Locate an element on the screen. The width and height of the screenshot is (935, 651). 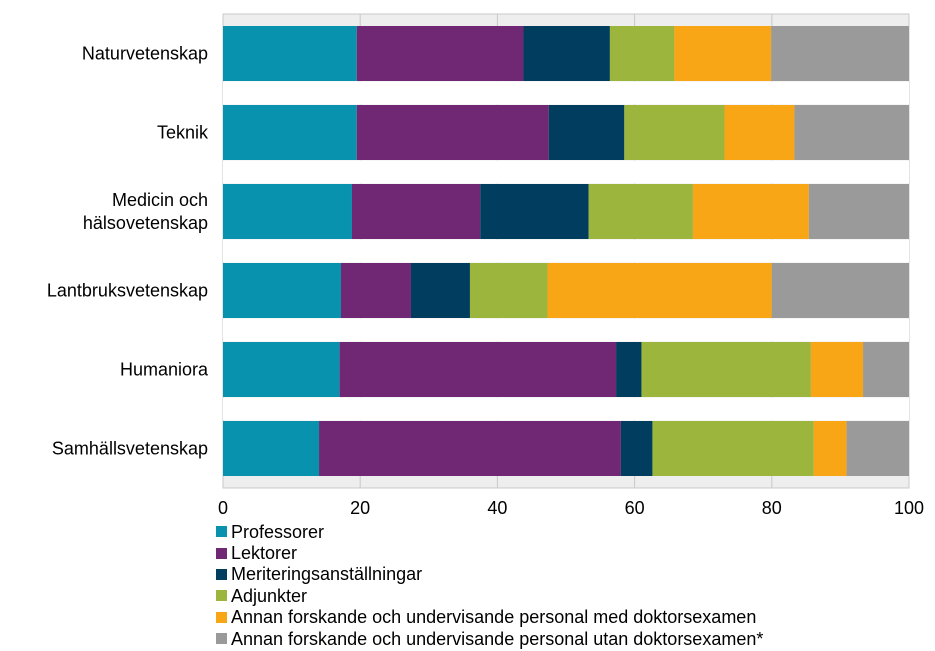
category-label: Medicin och is located at coordinates (160, 200).